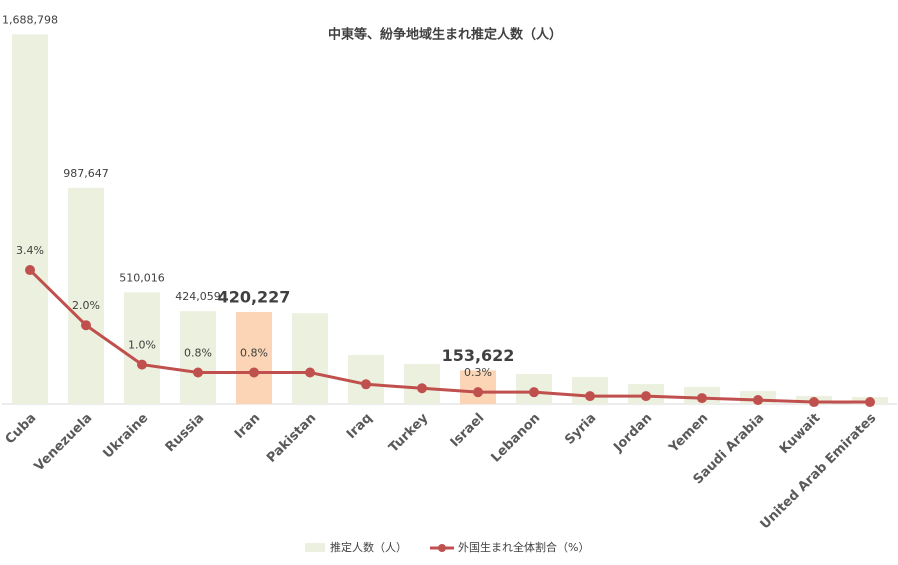 This screenshot has height=565, width=898. Describe the element at coordinates (408, 432) in the screenshot. I see `x-tick-label: Turkey` at that location.